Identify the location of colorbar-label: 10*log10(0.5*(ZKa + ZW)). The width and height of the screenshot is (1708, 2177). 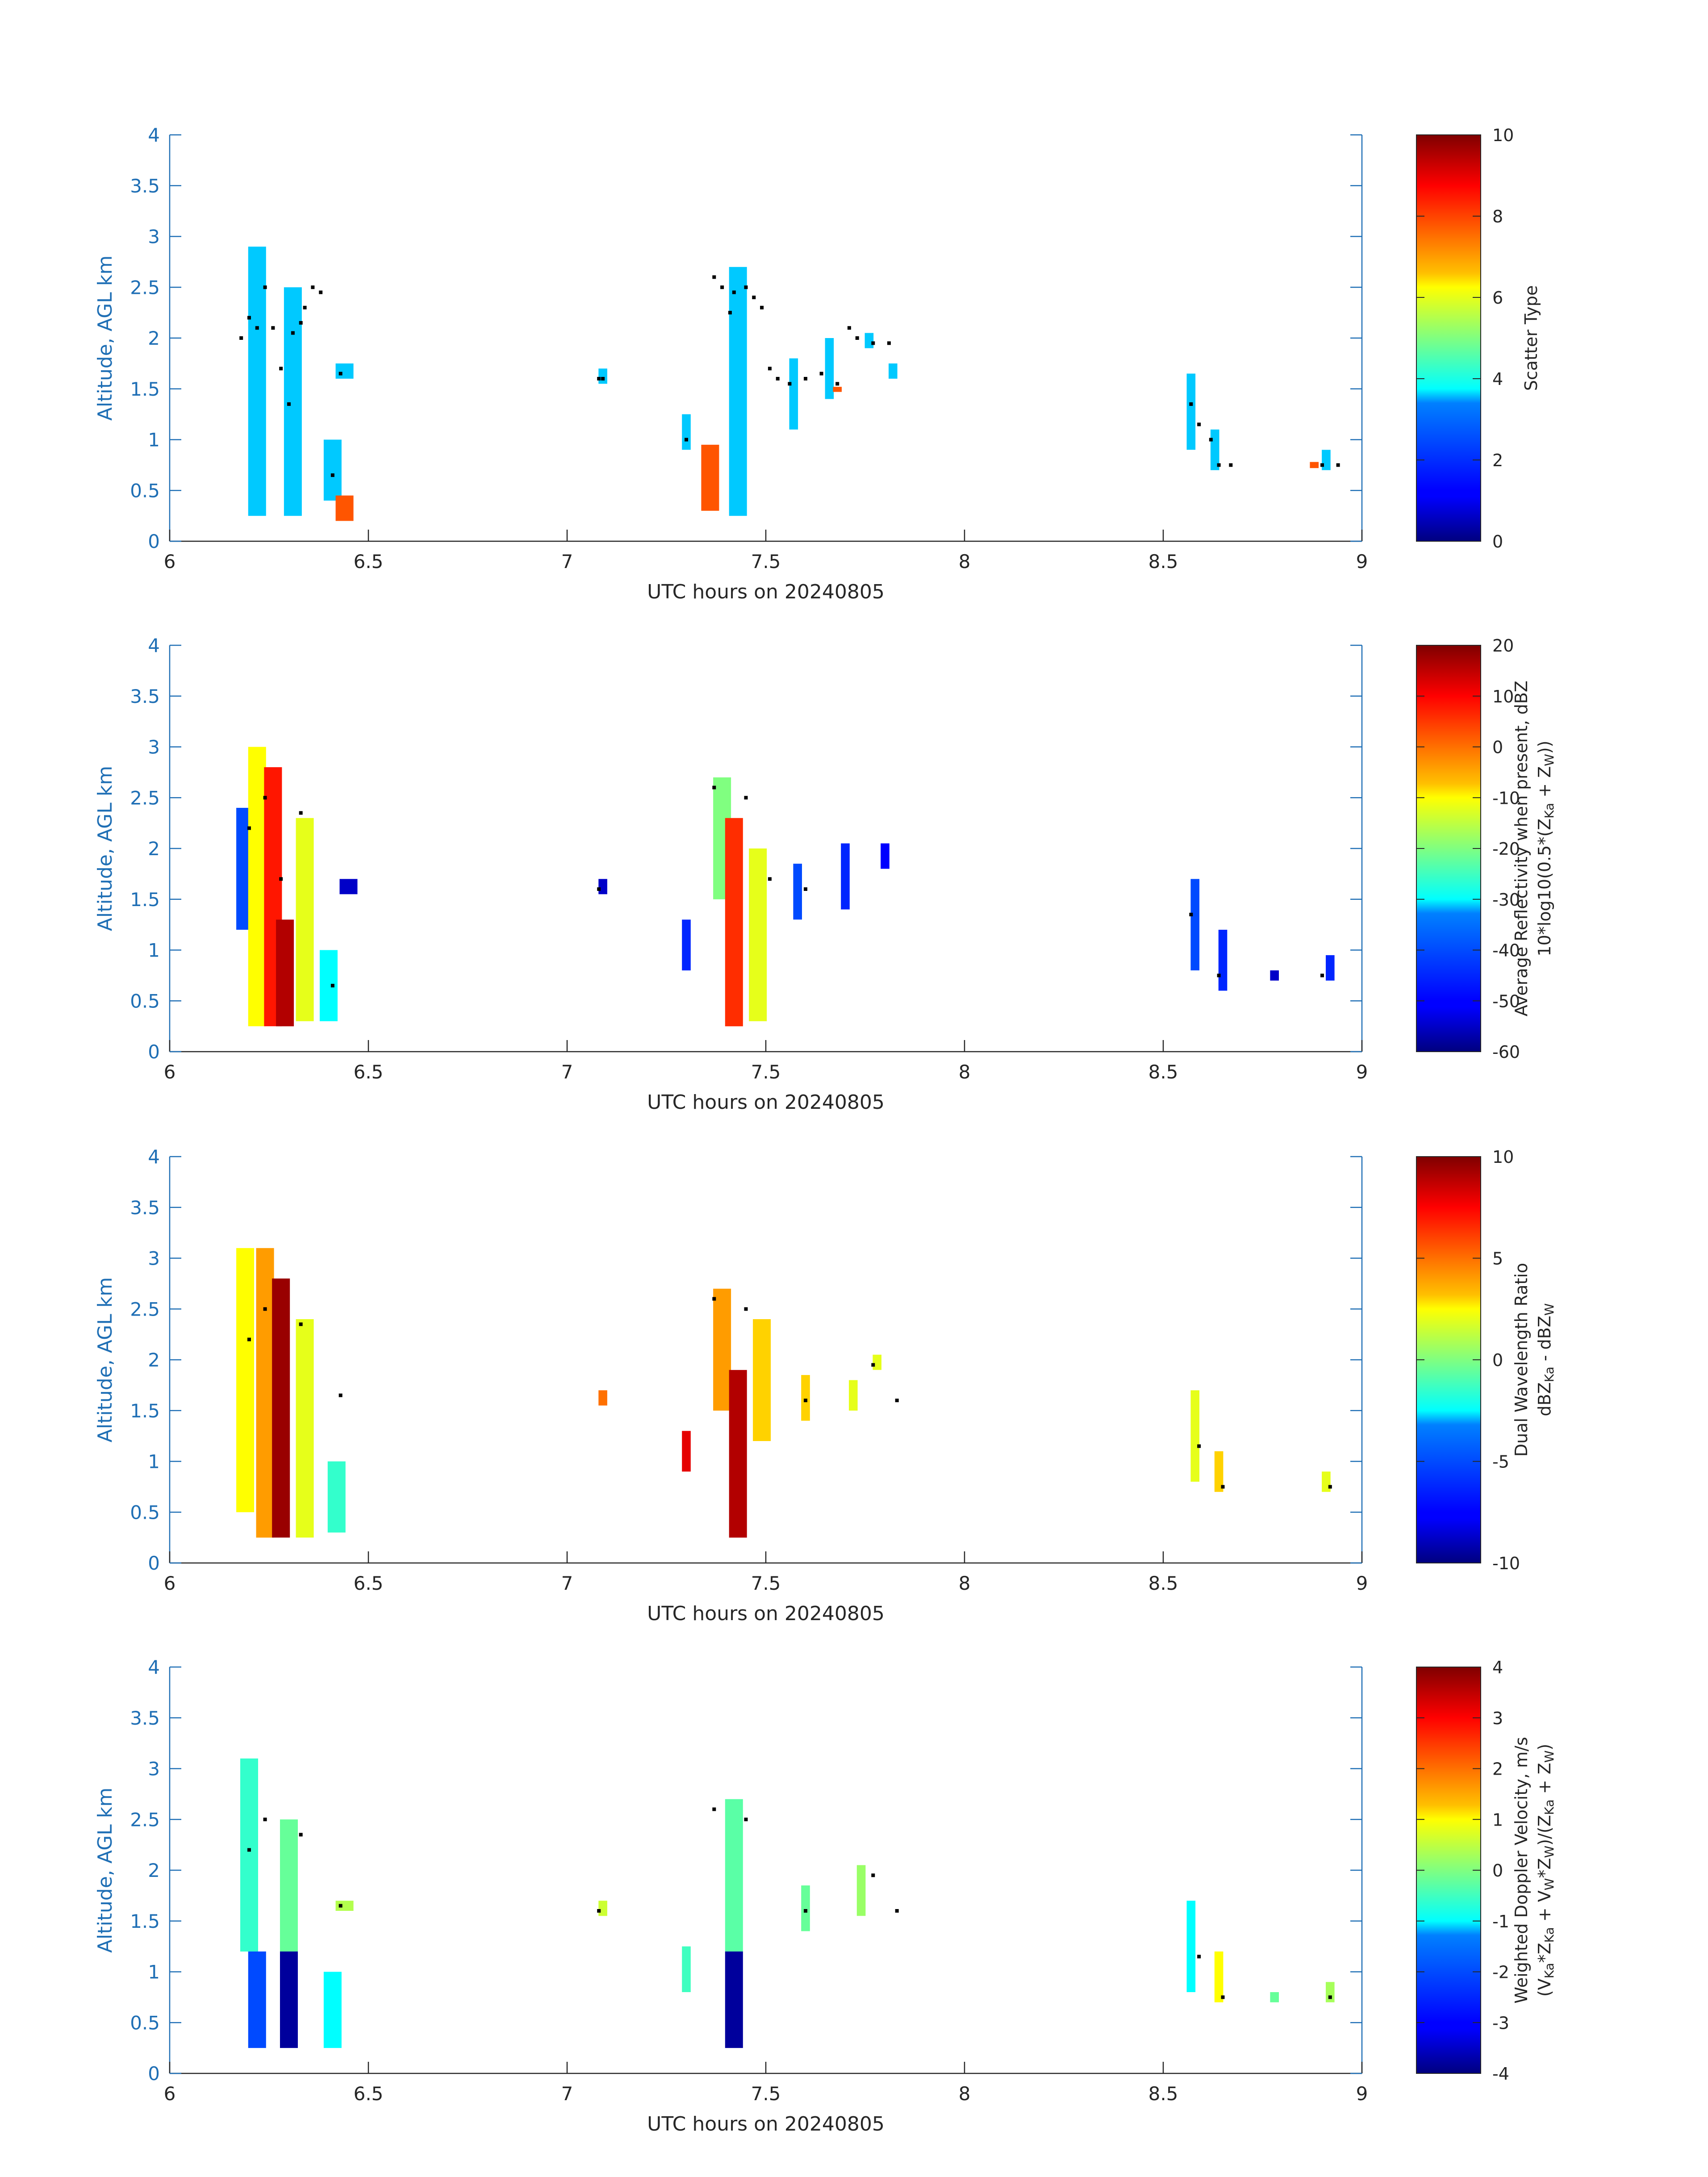
(1546, 848).